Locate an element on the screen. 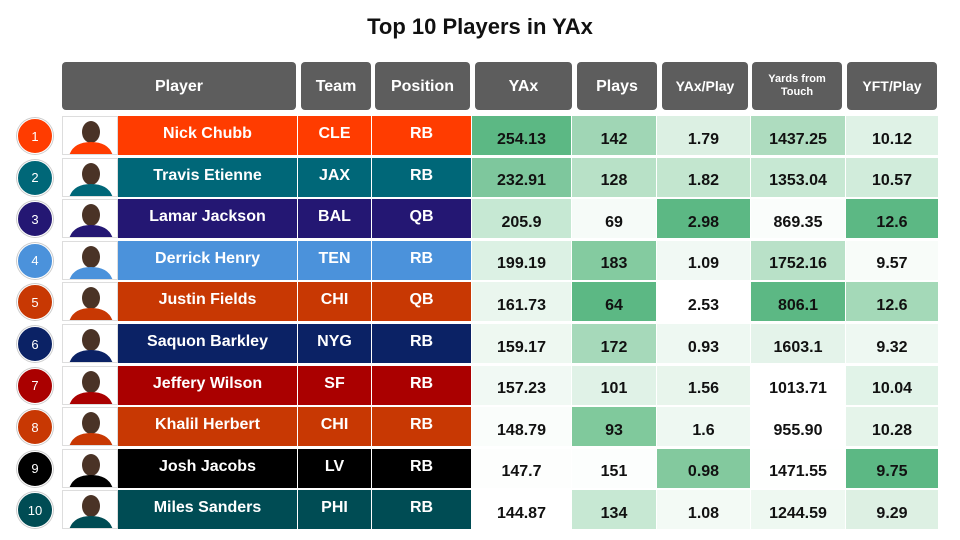  stat-yft-play: 10.04 is located at coordinates (892, 385).